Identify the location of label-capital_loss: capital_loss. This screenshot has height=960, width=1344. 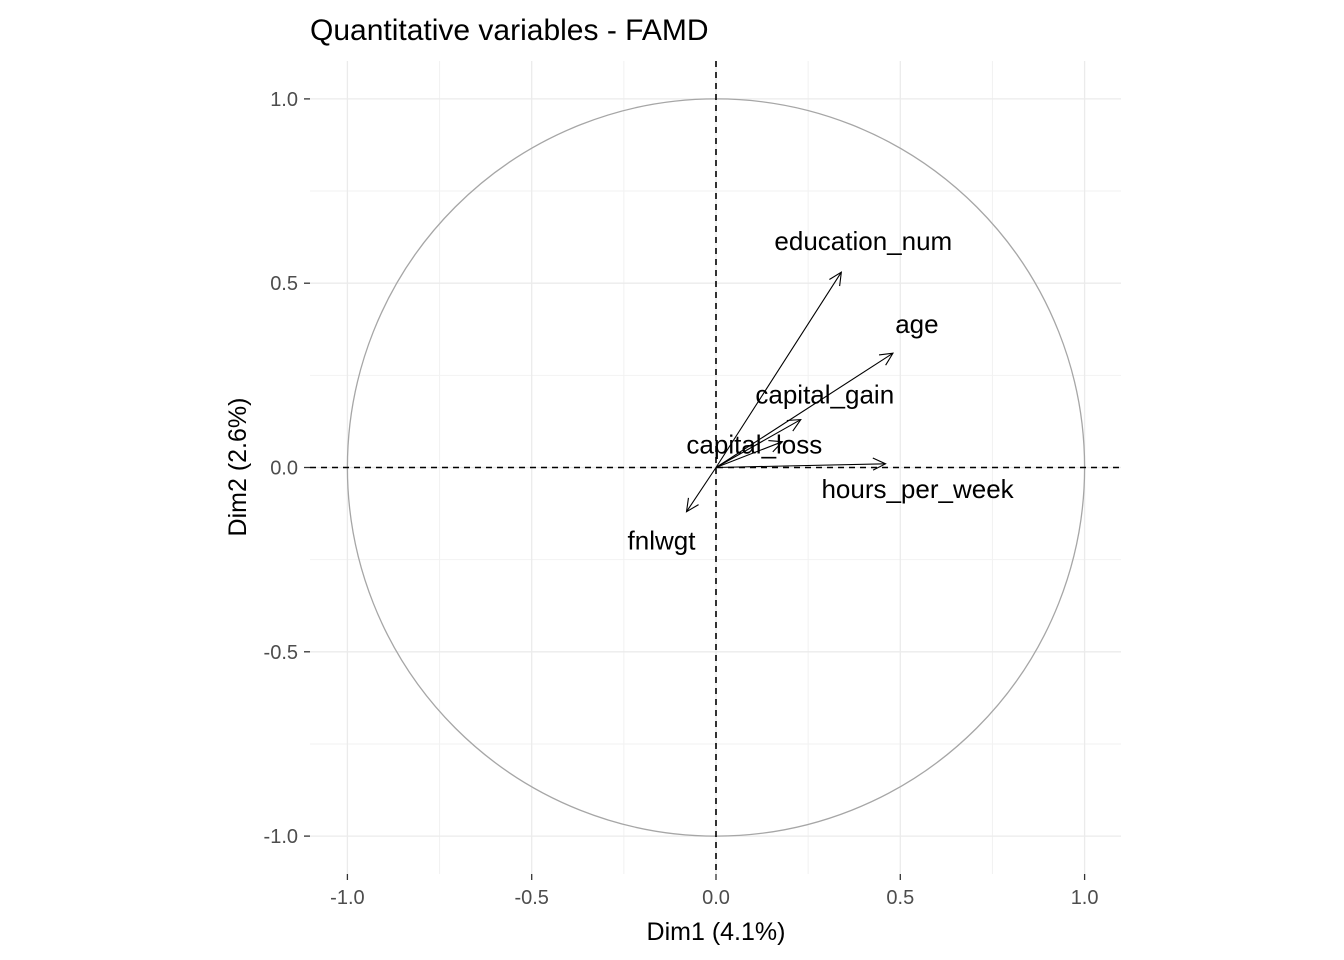
(754, 445).